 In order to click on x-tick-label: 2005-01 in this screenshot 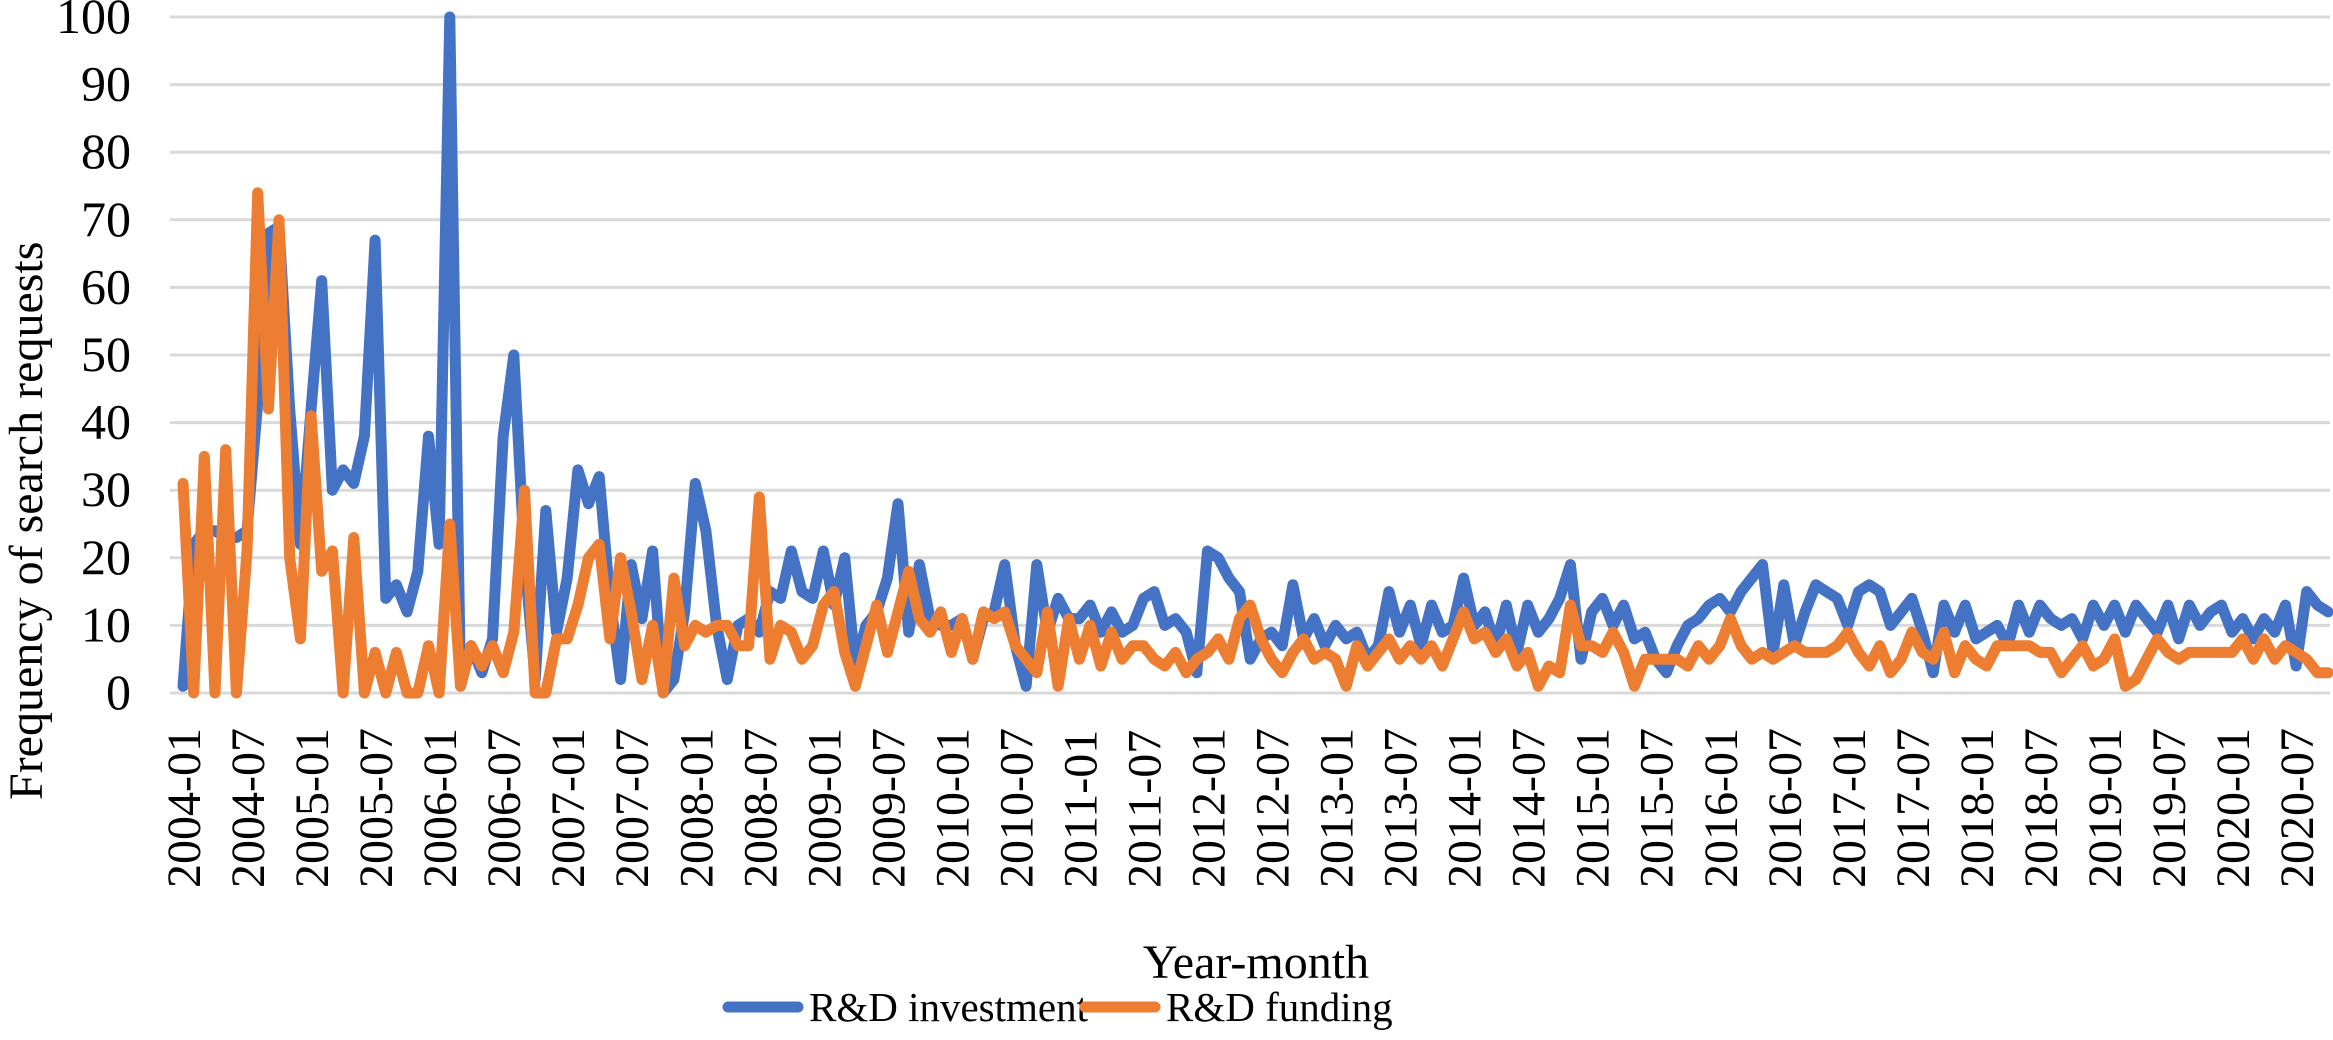, I will do `click(312, 808)`.